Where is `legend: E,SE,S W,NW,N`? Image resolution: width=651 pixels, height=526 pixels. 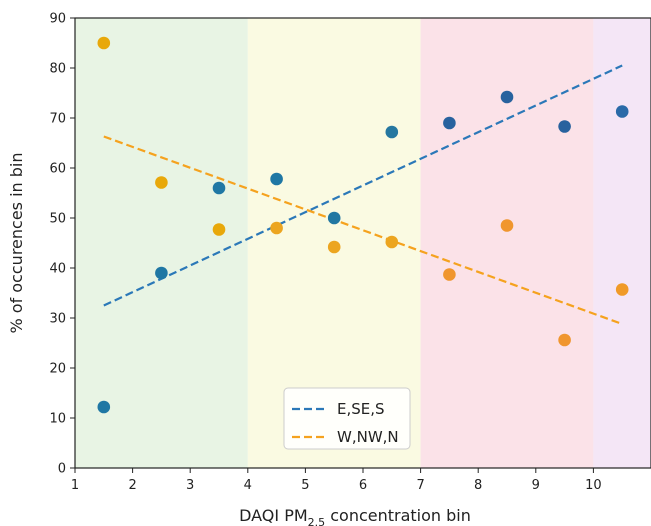
legend: E,SE,S W,NW,N is located at coordinates (347, 418).